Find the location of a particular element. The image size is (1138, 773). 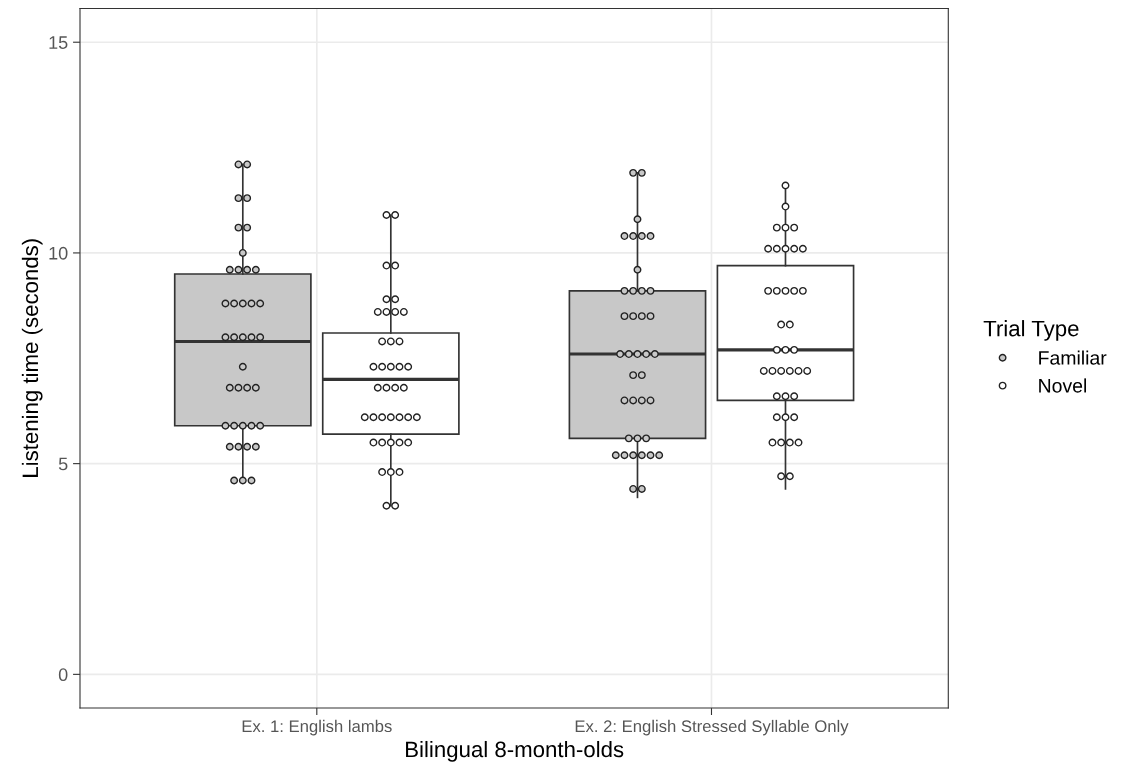

y-tick-label: 0 is located at coordinates (63, 675).